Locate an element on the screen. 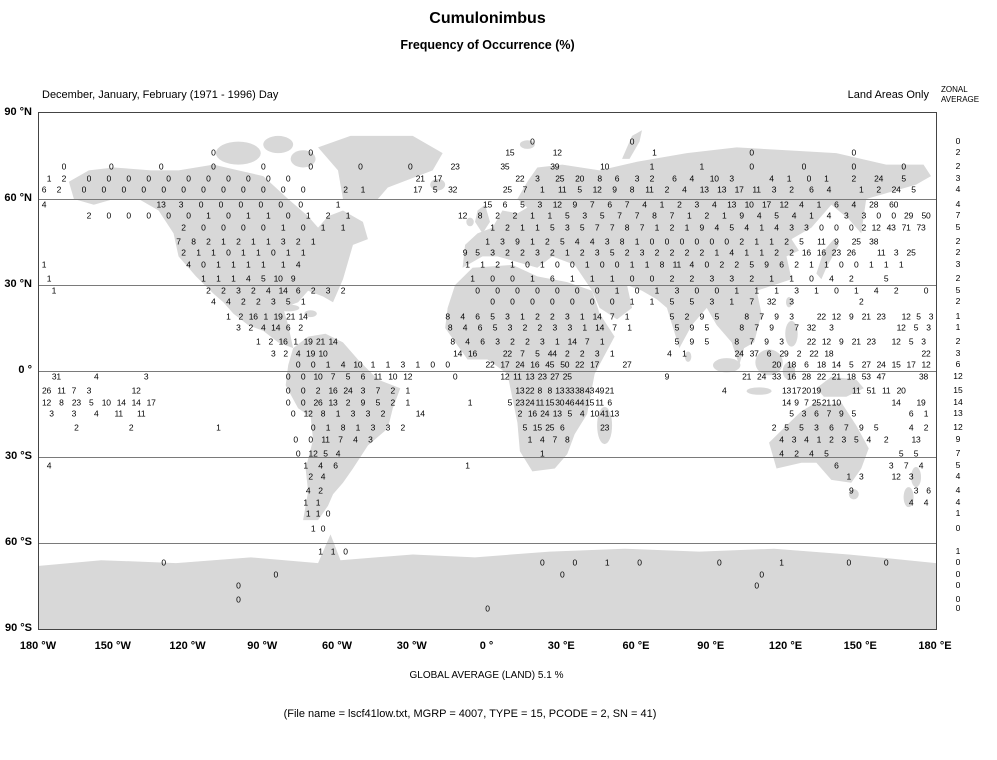 This screenshot has height=760, width=997. zonal-average-value: 1 is located at coordinates (958, 513).